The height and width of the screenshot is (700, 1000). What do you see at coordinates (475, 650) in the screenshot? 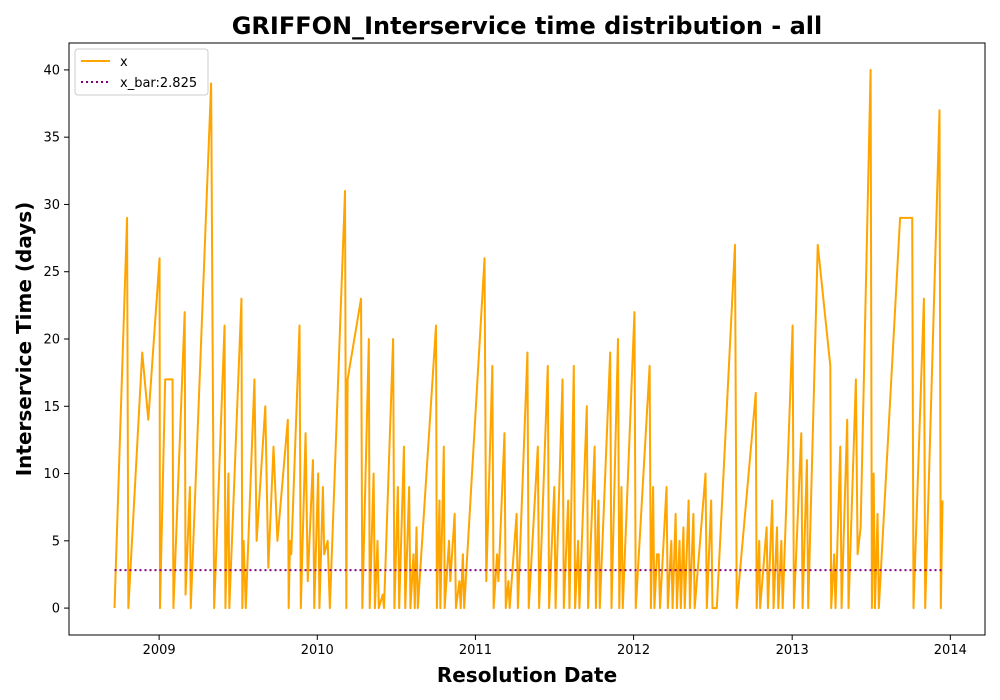
I see `x-tick-label: 2011` at bounding box center [475, 650].